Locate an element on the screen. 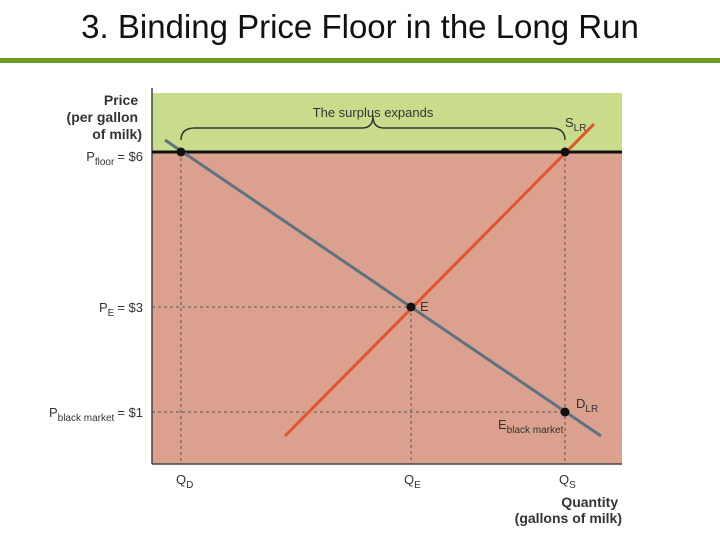 The image size is (720, 540). black-market-point is located at coordinates (565, 412).